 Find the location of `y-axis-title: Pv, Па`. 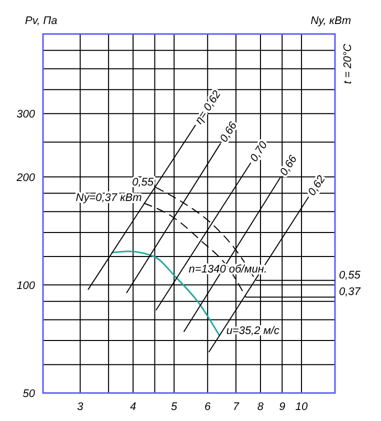

y-axis-title: Pv, Па is located at coordinates (41, 21).